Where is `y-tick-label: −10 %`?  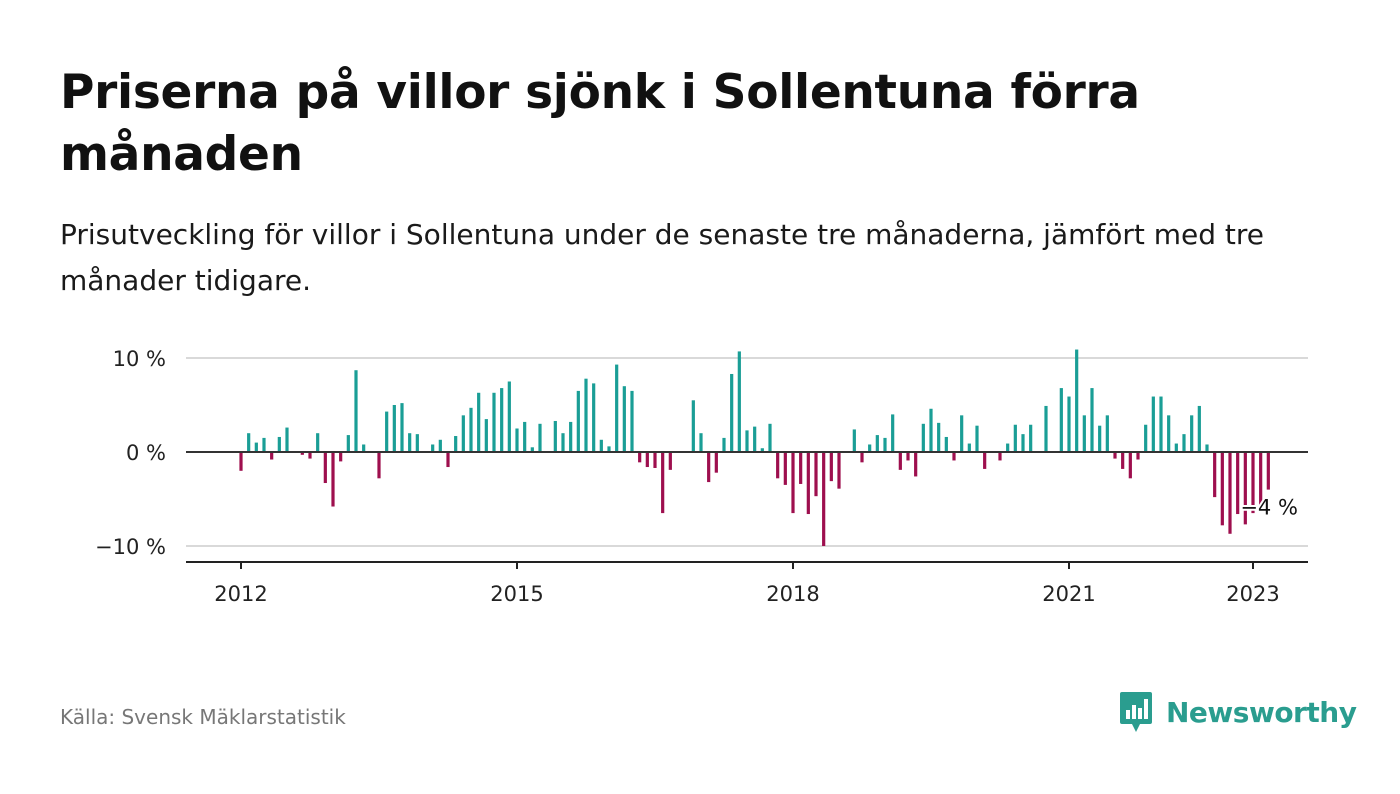 y-tick-label: −10 % is located at coordinates (130, 547).